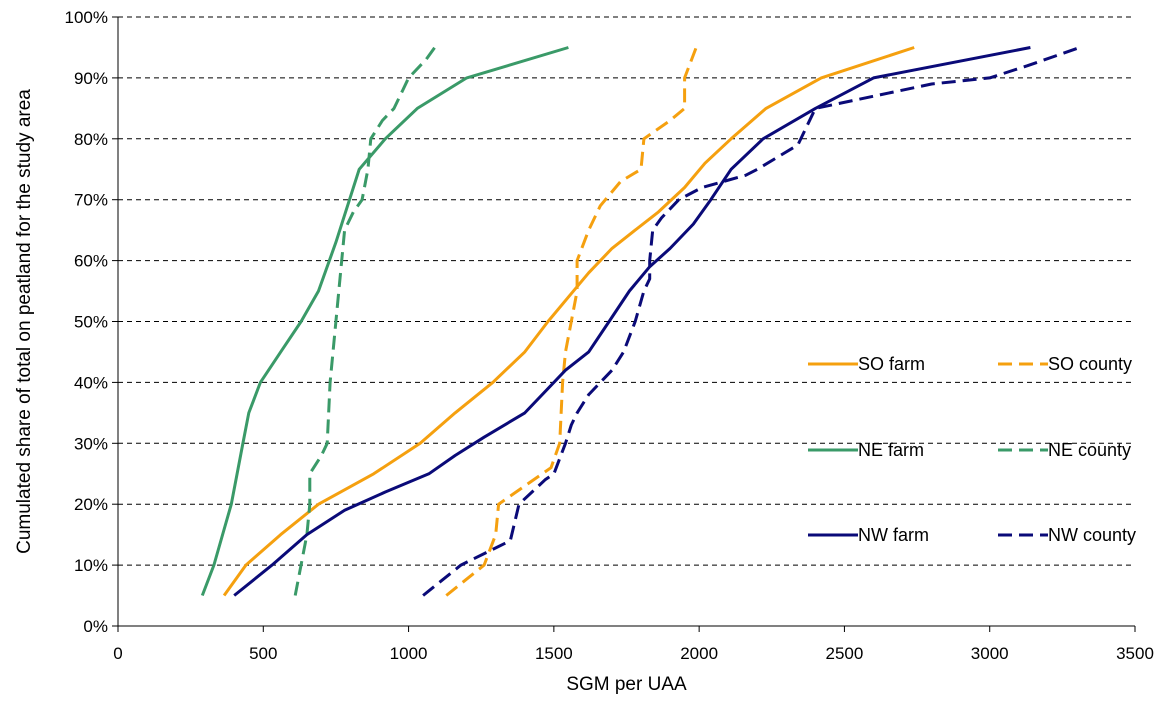 Image resolution: width=1172 pixels, height=713 pixels. I want to click on legend-label: SO county, so click(1090, 364).